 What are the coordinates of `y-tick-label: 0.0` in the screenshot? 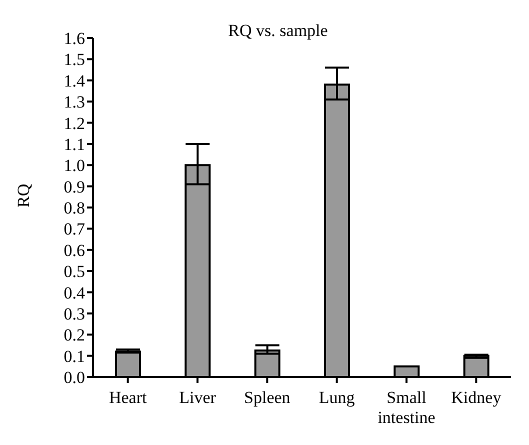 It's located at (74, 378).